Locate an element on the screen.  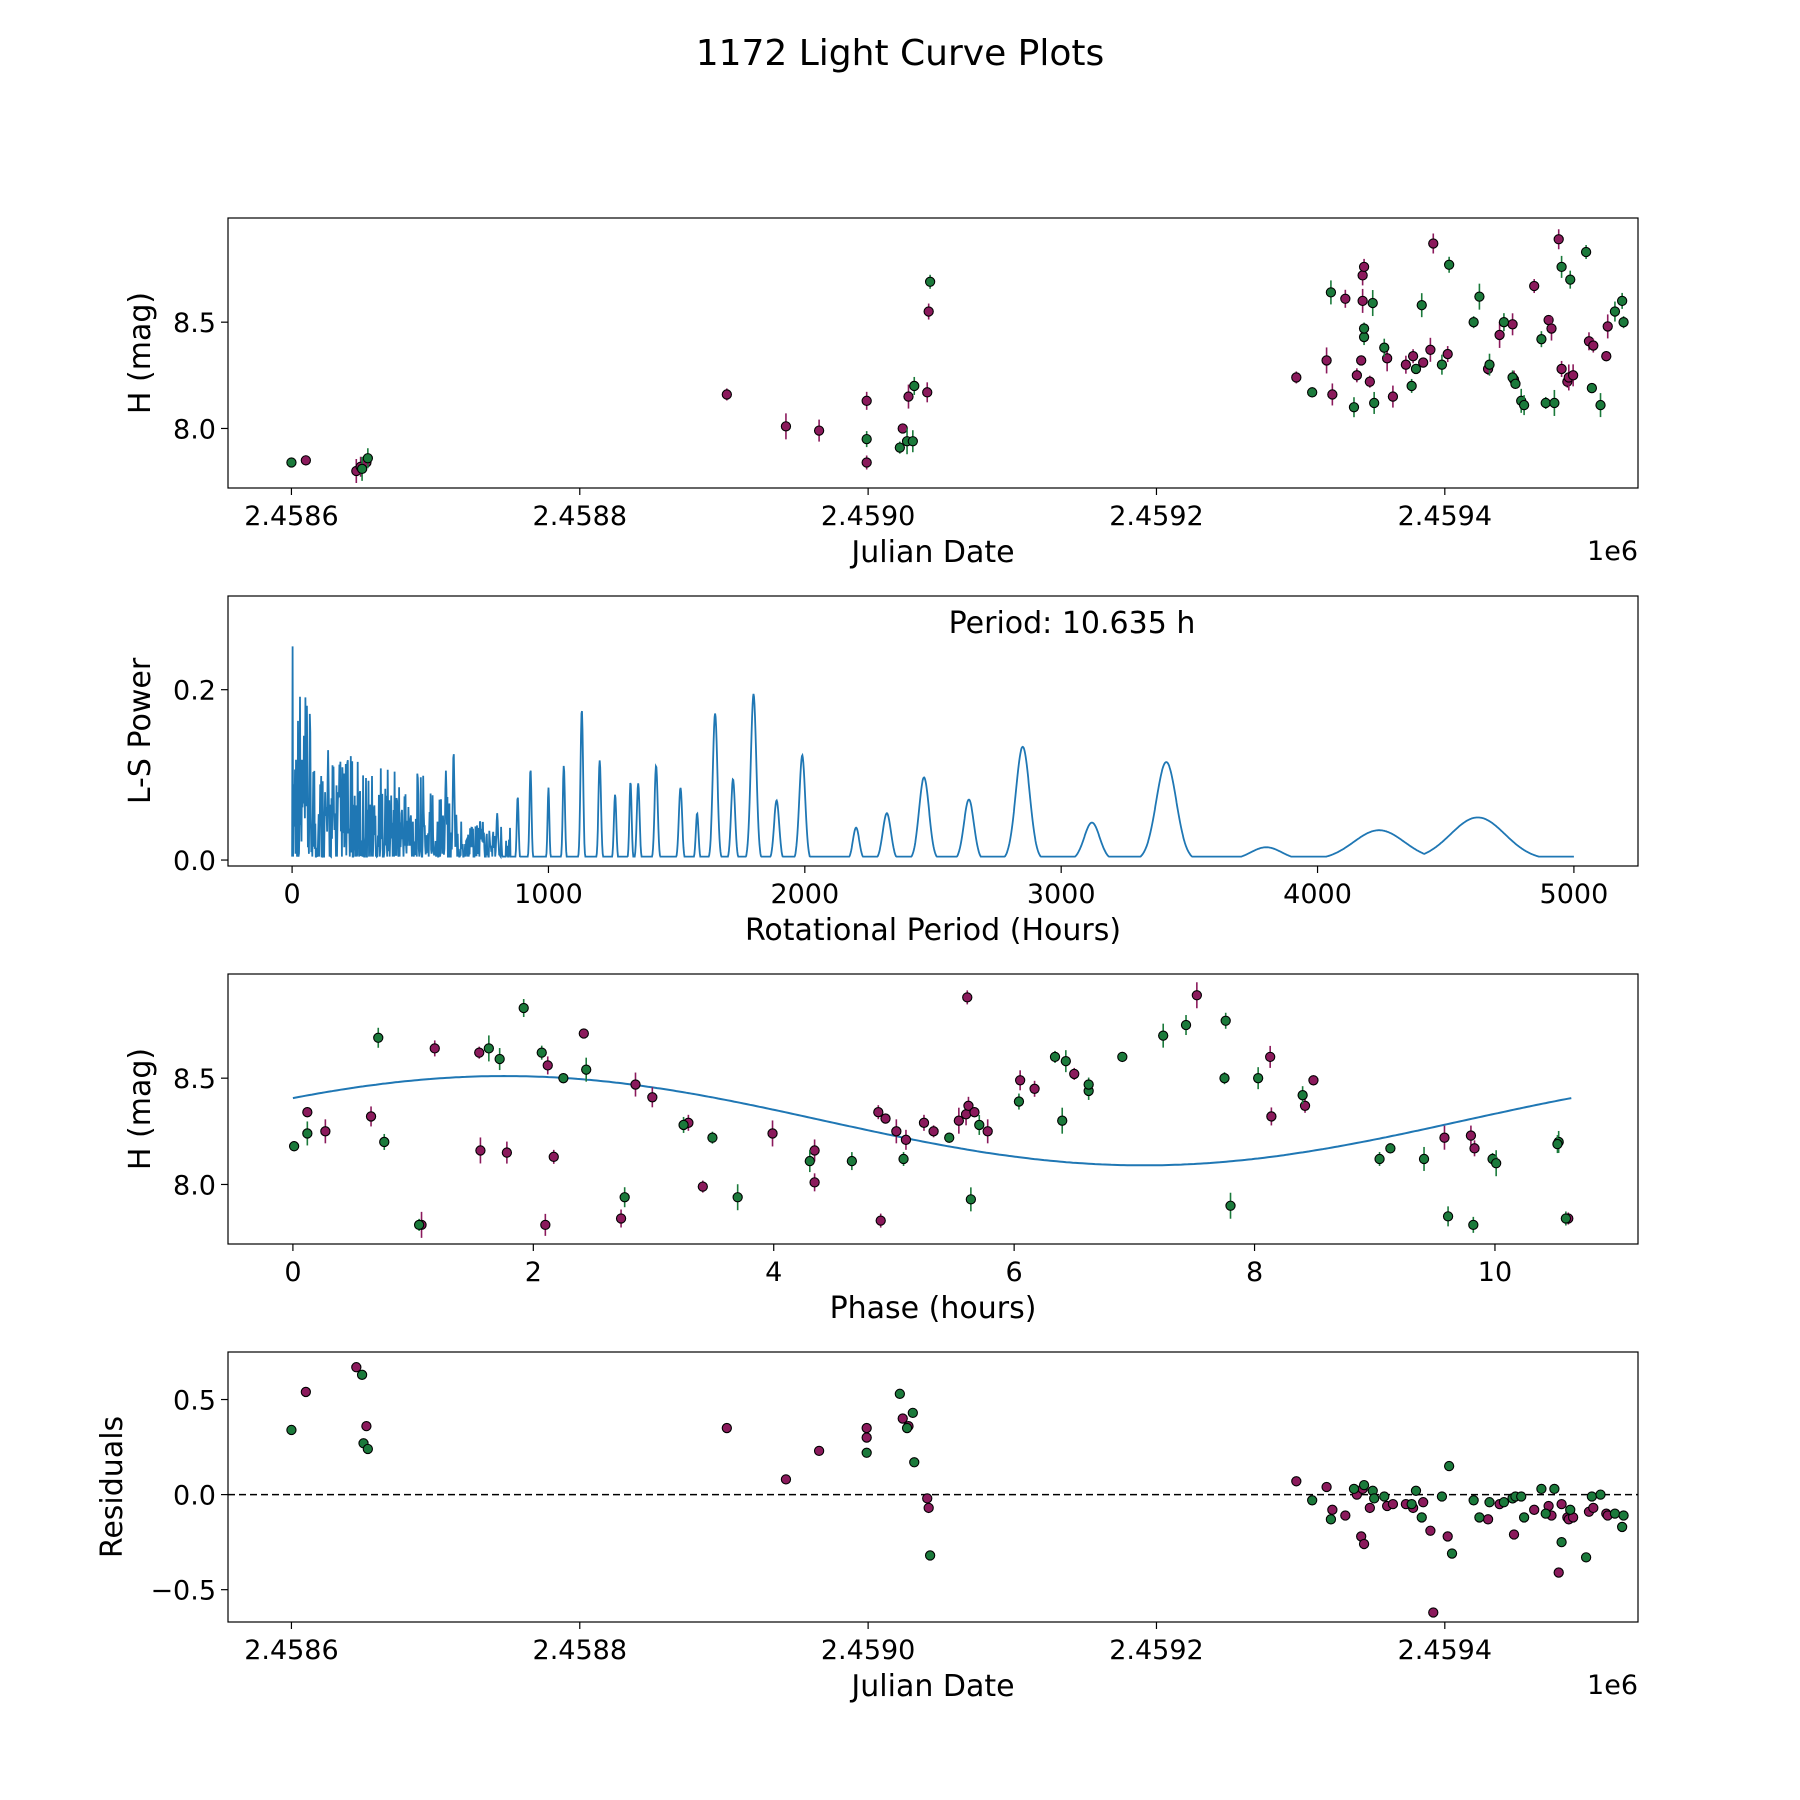
x-tick-label: 2.4592 is located at coordinates (1156, 1650).